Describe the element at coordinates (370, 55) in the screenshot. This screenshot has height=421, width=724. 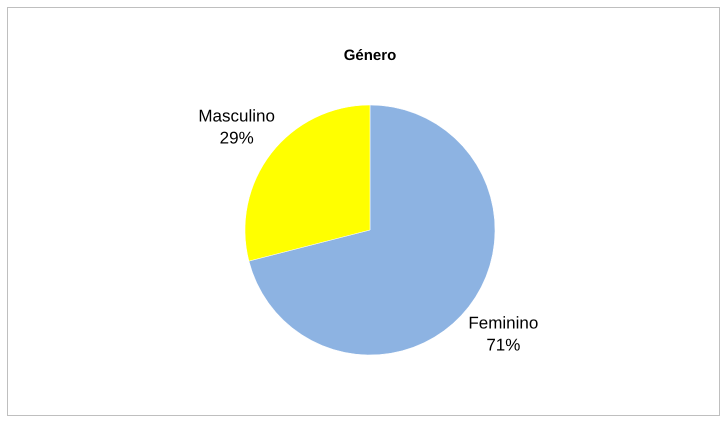
I see `chart-title: Género` at that location.